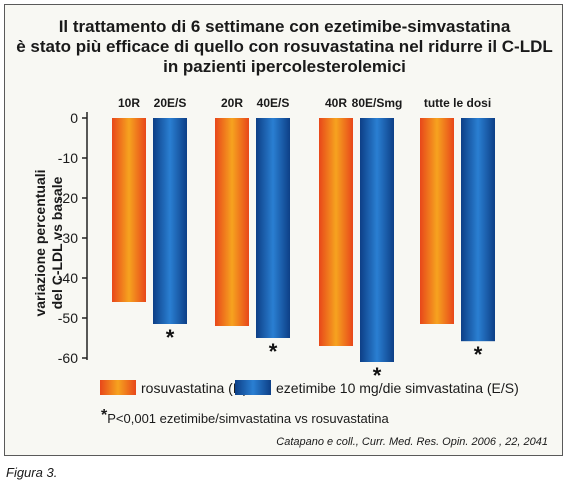  What do you see at coordinates (118, 387) in the screenshot?
I see `legend-swatch-rosuvastatina` at bounding box center [118, 387].